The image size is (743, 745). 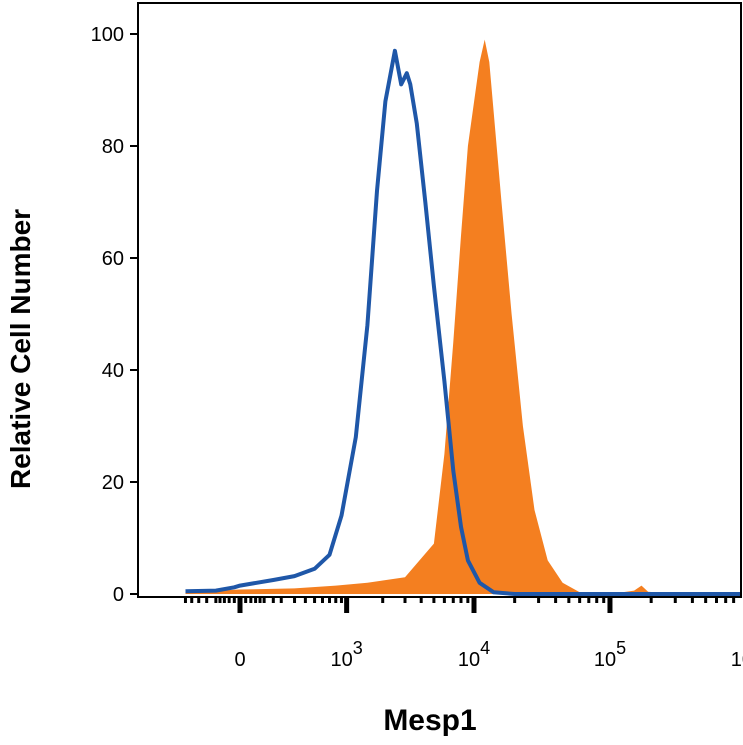 I want to click on y-tick-label: 60, so click(x=113, y=259).